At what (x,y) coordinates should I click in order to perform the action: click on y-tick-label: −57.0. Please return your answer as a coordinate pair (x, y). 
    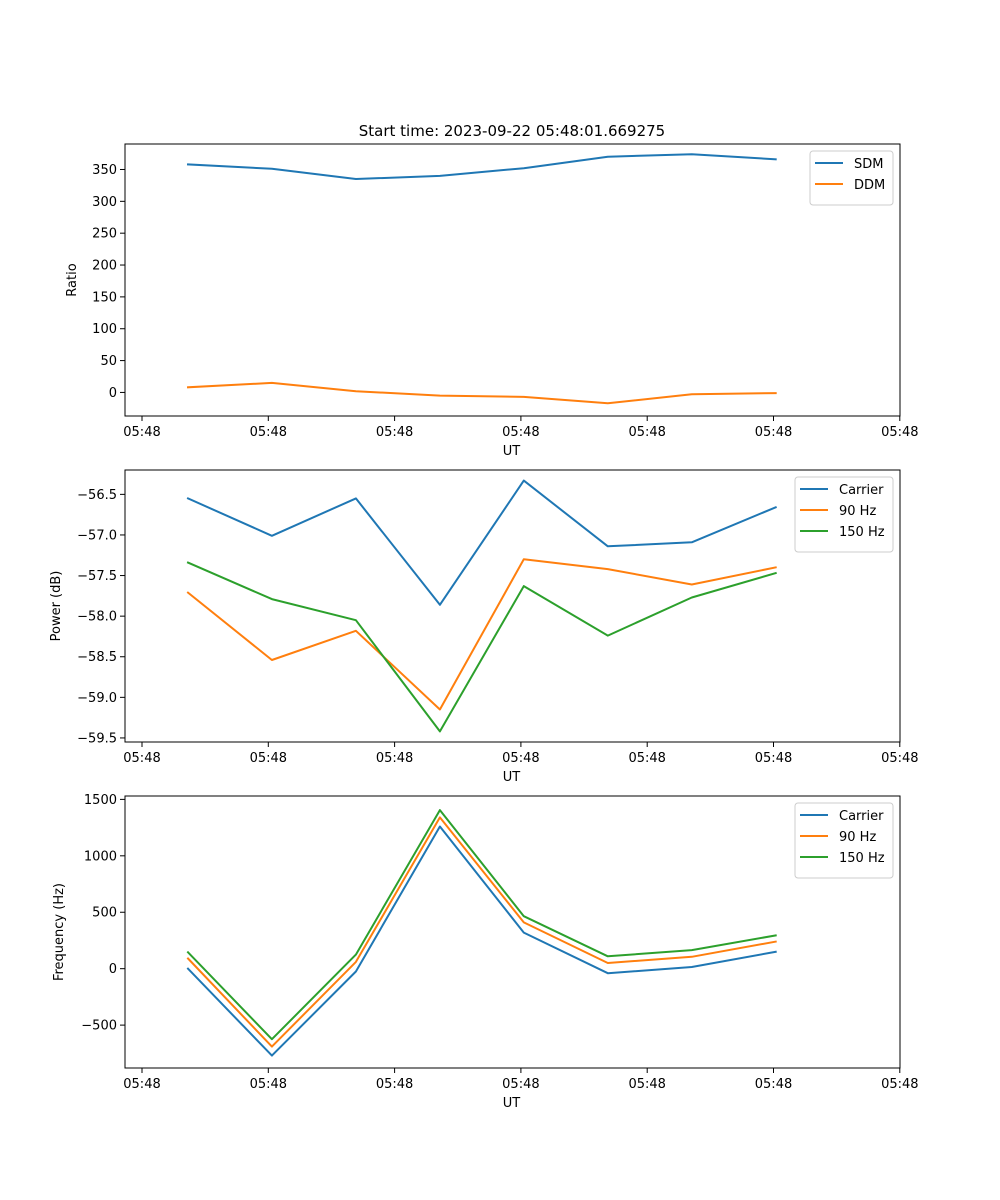
    Looking at the image, I should click on (97, 535).